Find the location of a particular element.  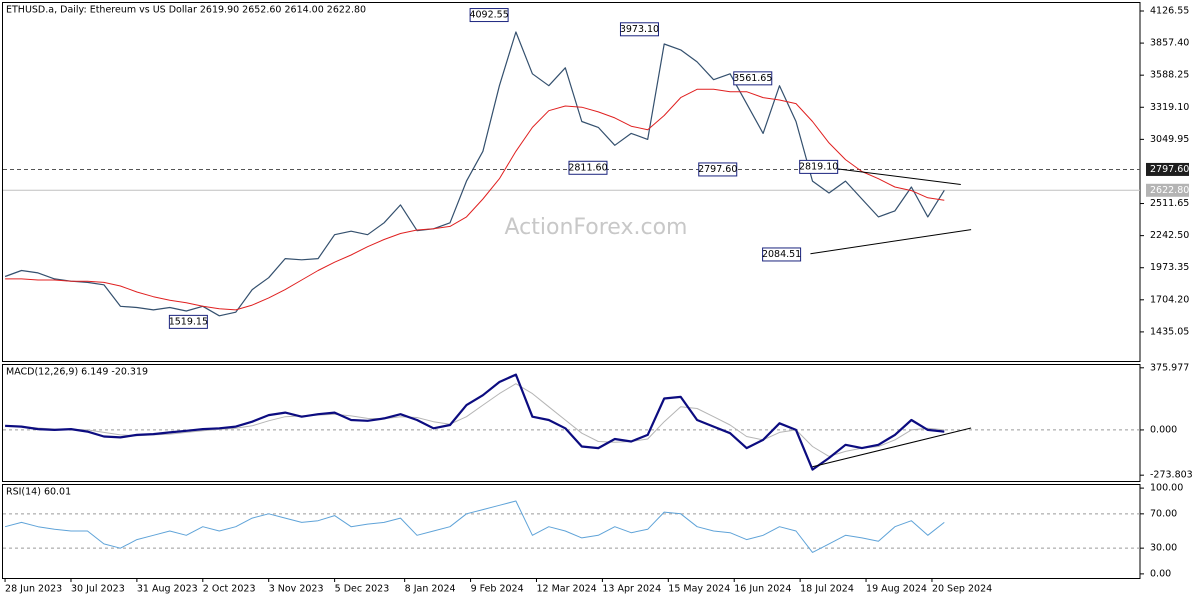

x-tick-label: 15 May 2024 is located at coordinates (699, 589).